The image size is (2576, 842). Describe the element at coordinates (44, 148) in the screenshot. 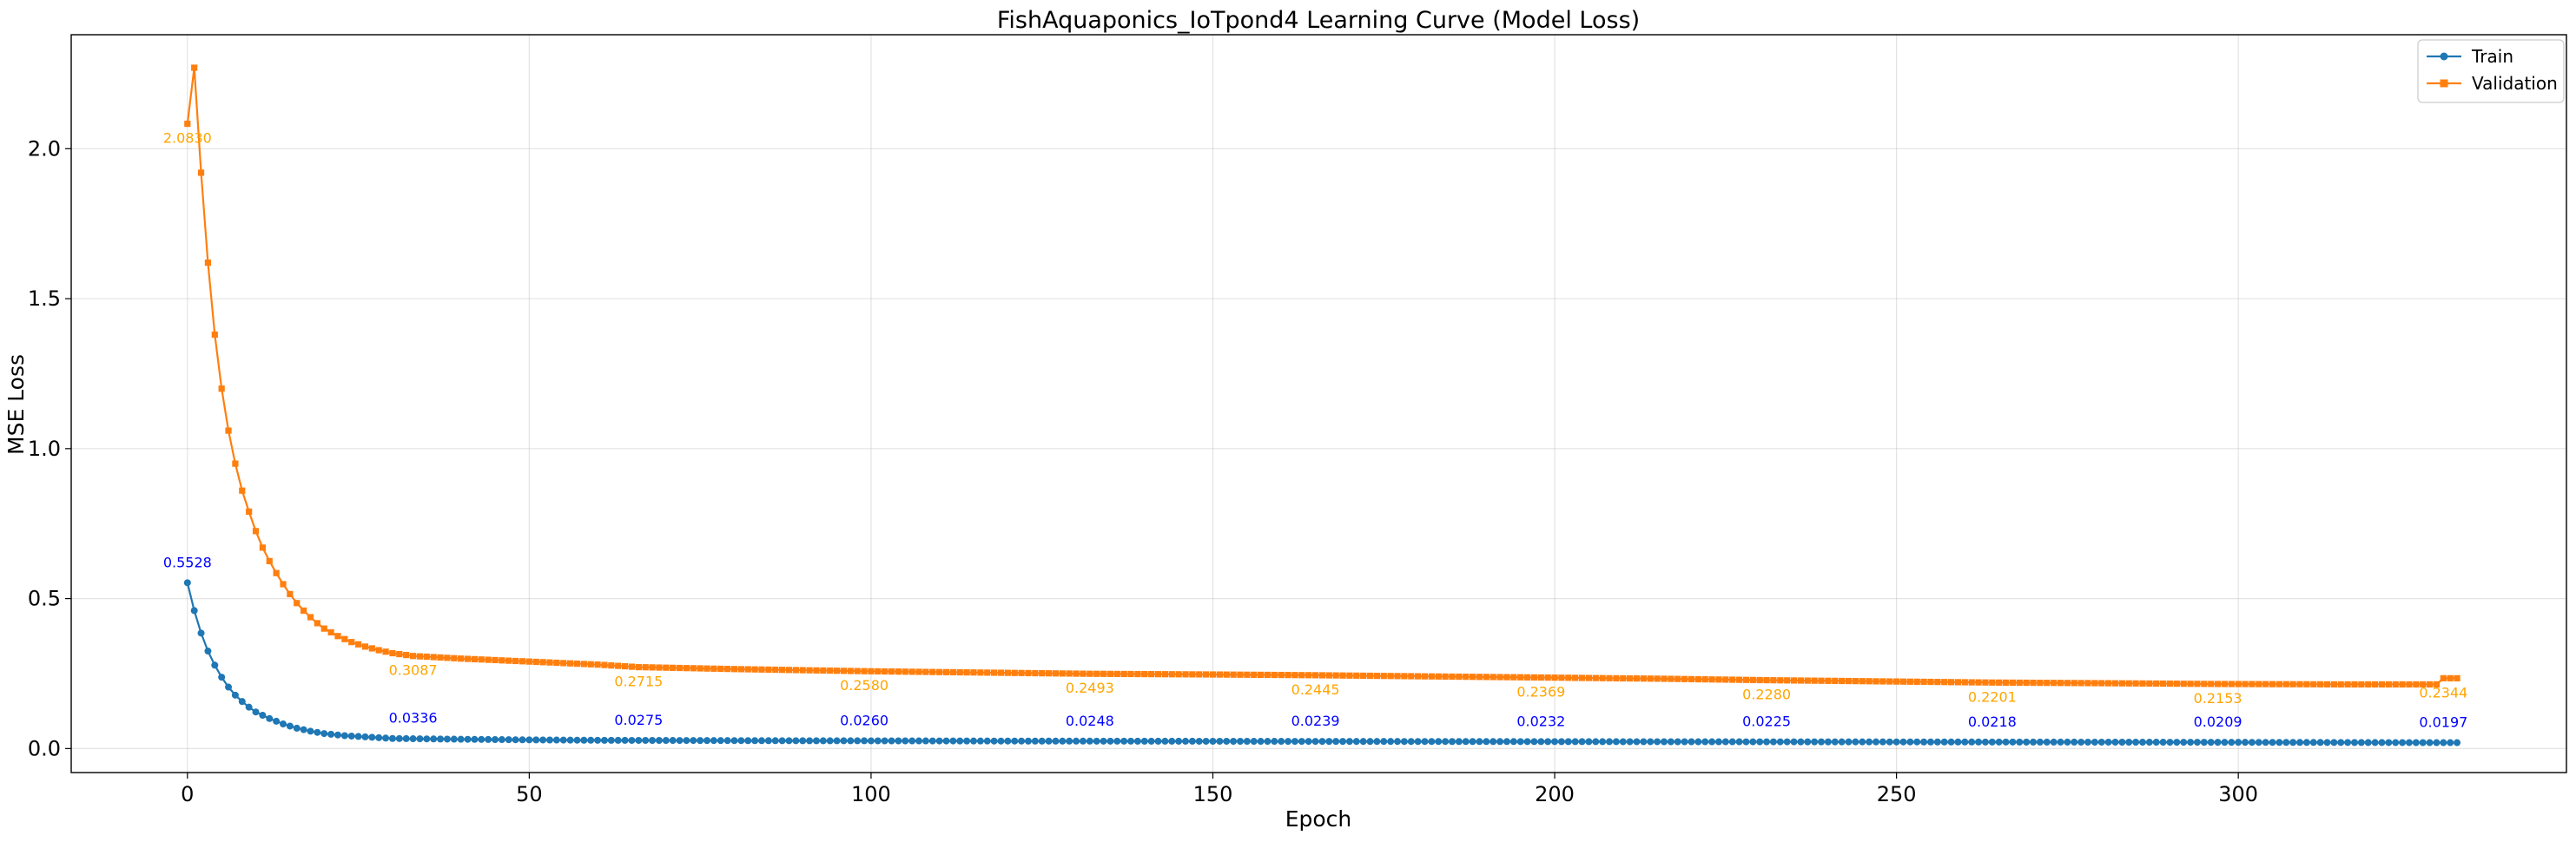

I see `y-tick-label: 2.0` at that location.